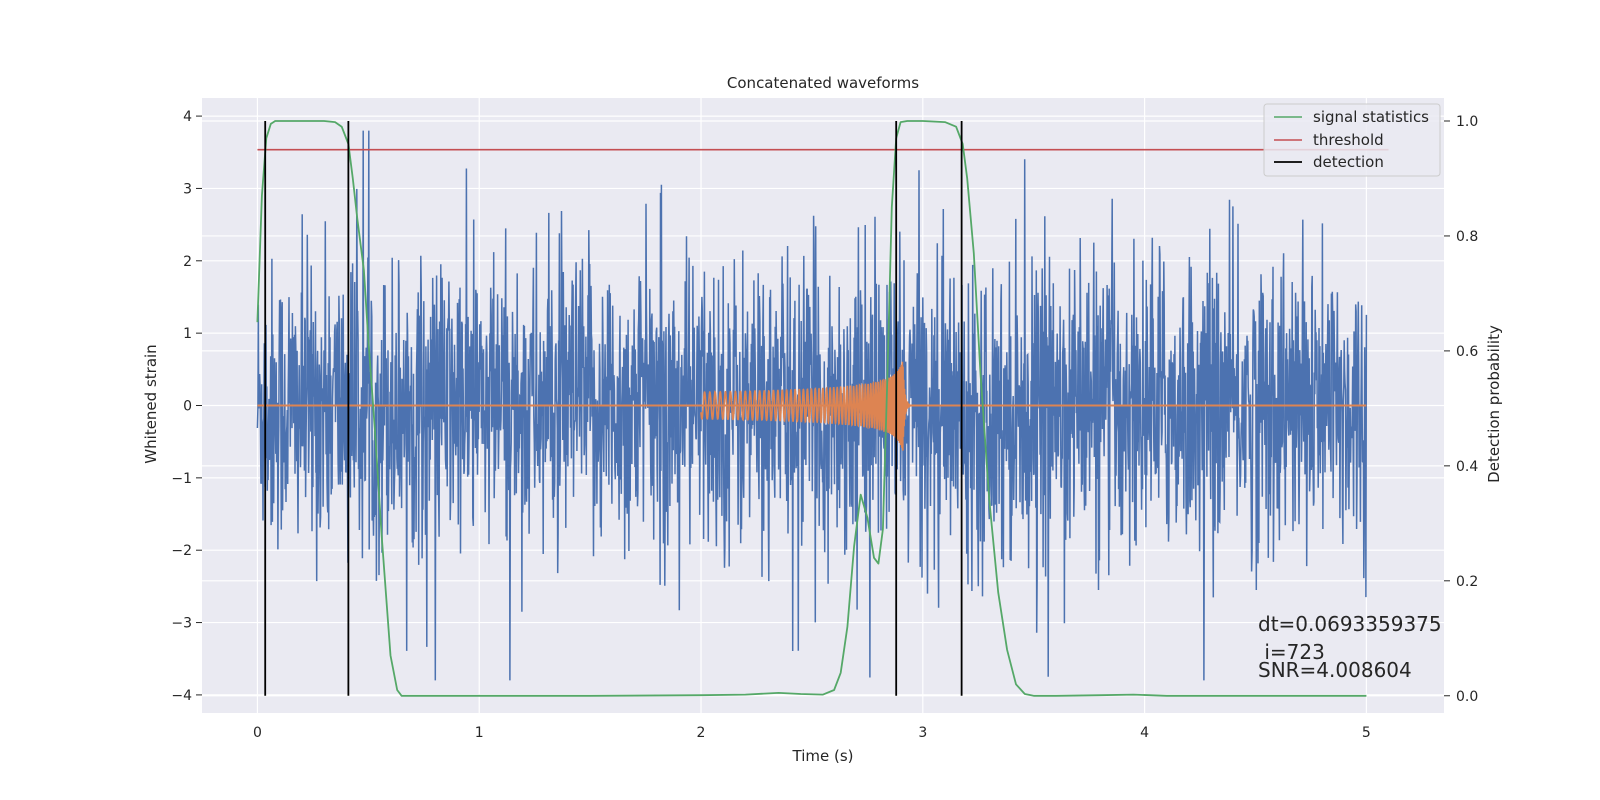  I want to click on y2-tick-label: 0.2, so click(1467, 582).